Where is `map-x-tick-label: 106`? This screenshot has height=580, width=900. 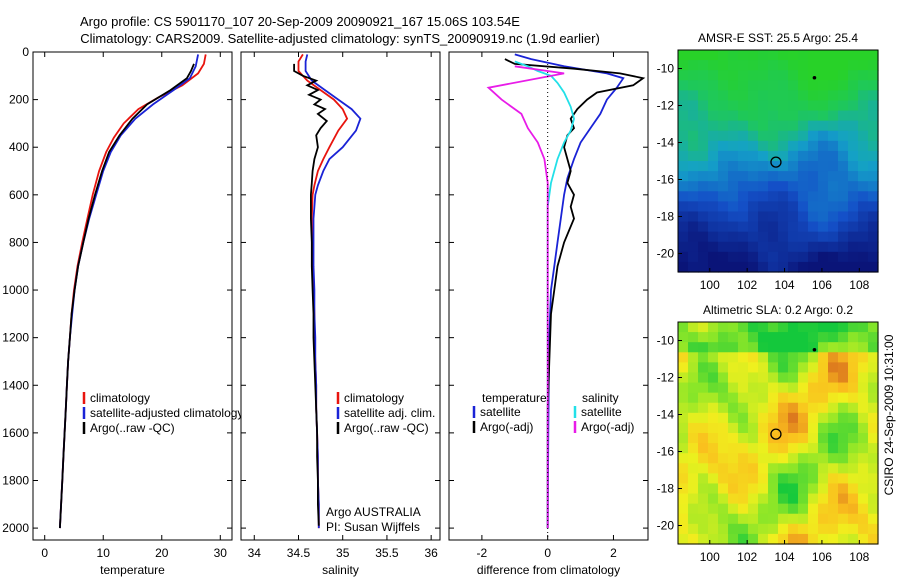 map-x-tick-label: 106 is located at coordinates (822, 557).